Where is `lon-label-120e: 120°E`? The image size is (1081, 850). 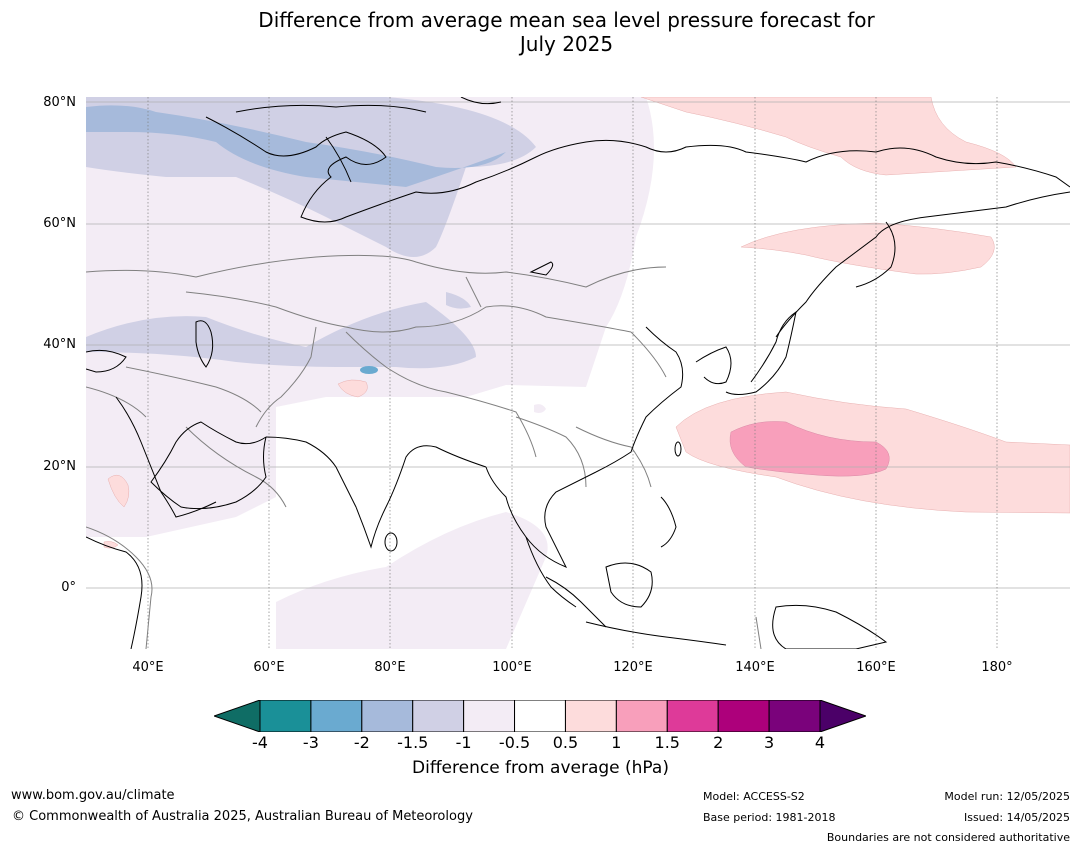
lon-label-120e: 120°E is located at coordinates (633, 667).